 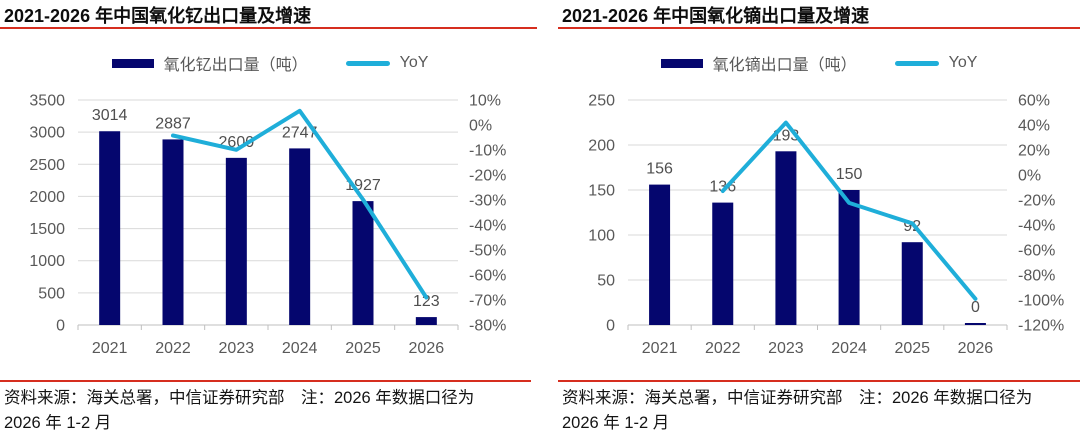 I want to click on right-axis-tick-label: -70%, so click(x=487, y=301).